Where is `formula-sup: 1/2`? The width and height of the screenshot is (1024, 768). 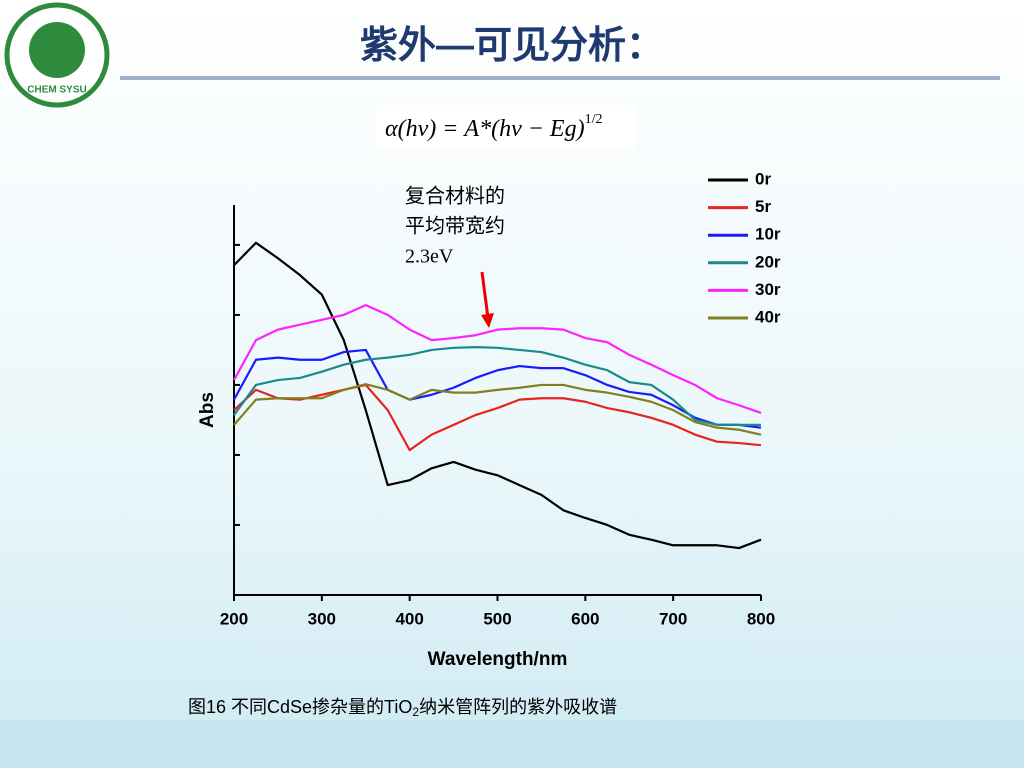 formula-sup: 1/2 is located at coordinates (594, 119).